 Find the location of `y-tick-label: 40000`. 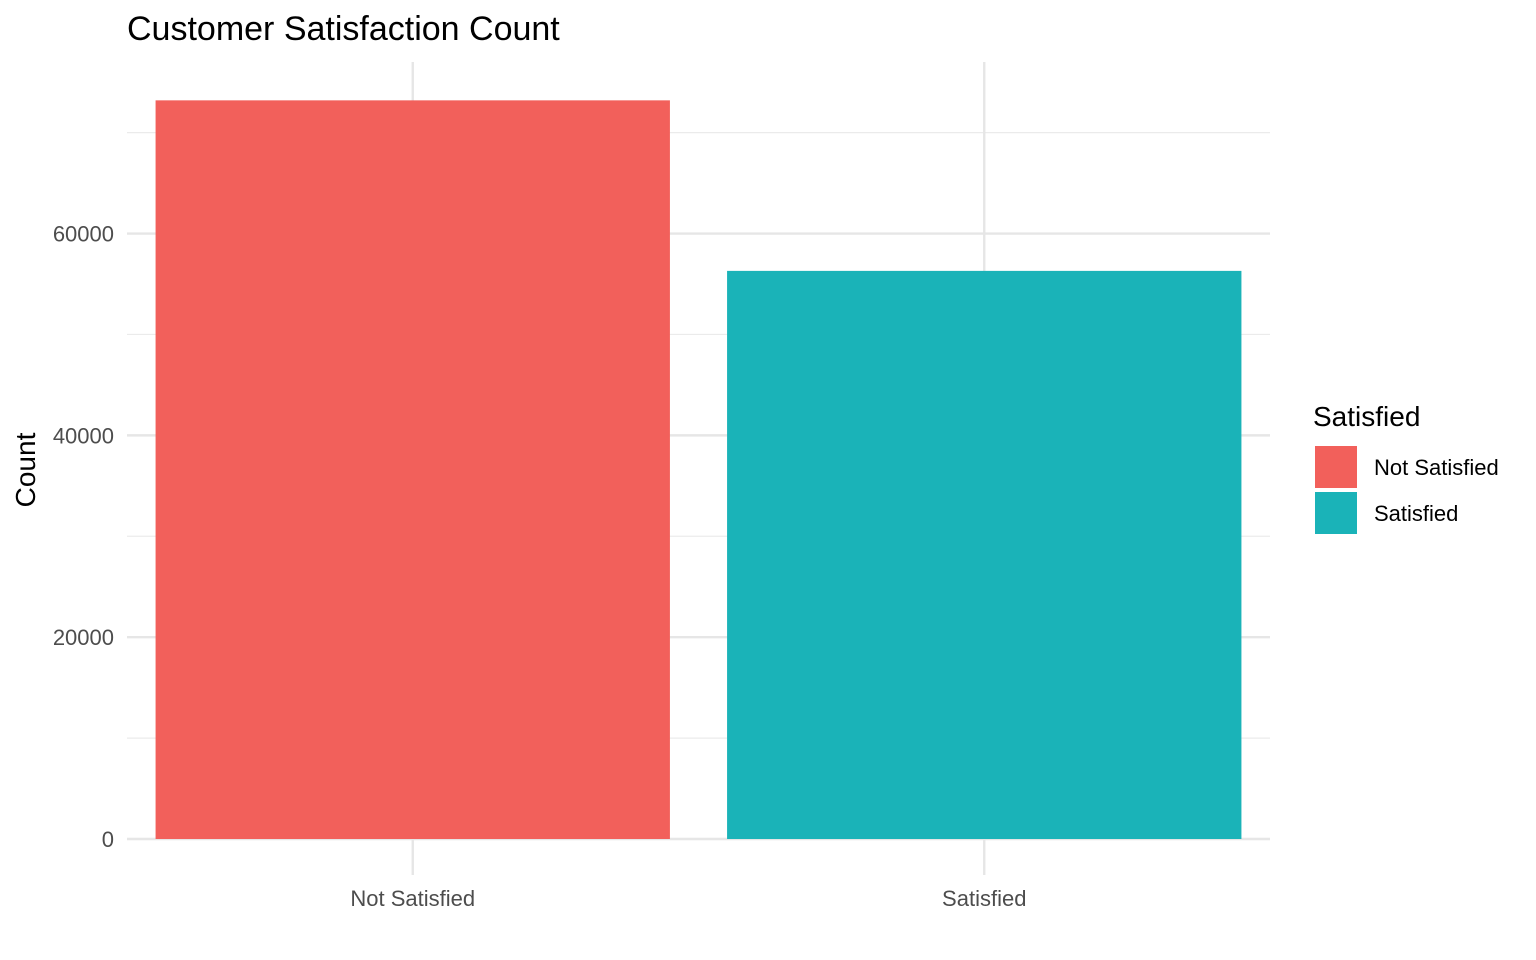

y-tick-label: 40000 is located at coordinates (83, 435).